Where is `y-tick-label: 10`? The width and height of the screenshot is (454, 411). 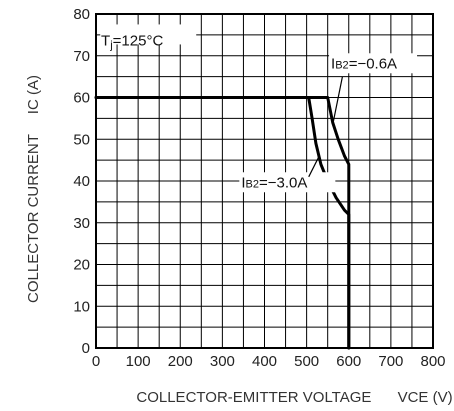
y-tick-label: 10 is located at coordinates (81, 306).